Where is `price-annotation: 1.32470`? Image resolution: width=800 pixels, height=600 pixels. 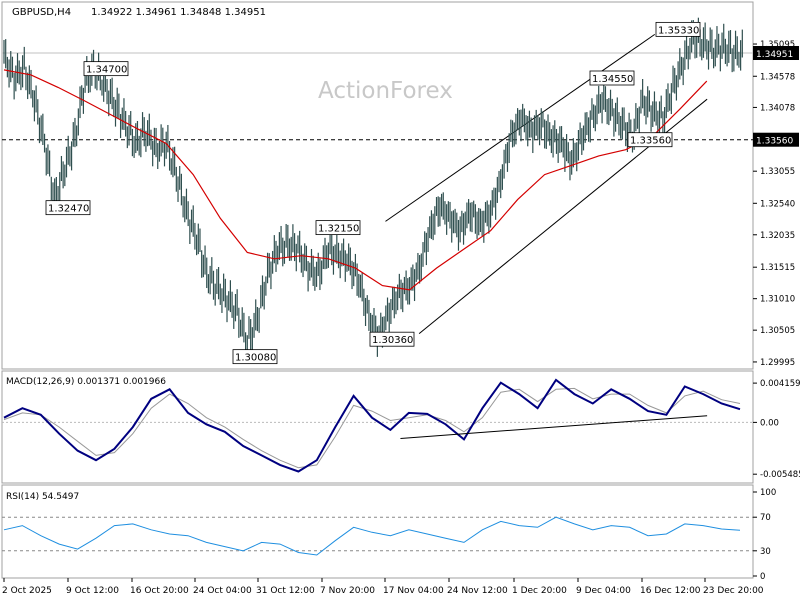 price-annotation: 1.32470 is located at coordinates (68, 209).